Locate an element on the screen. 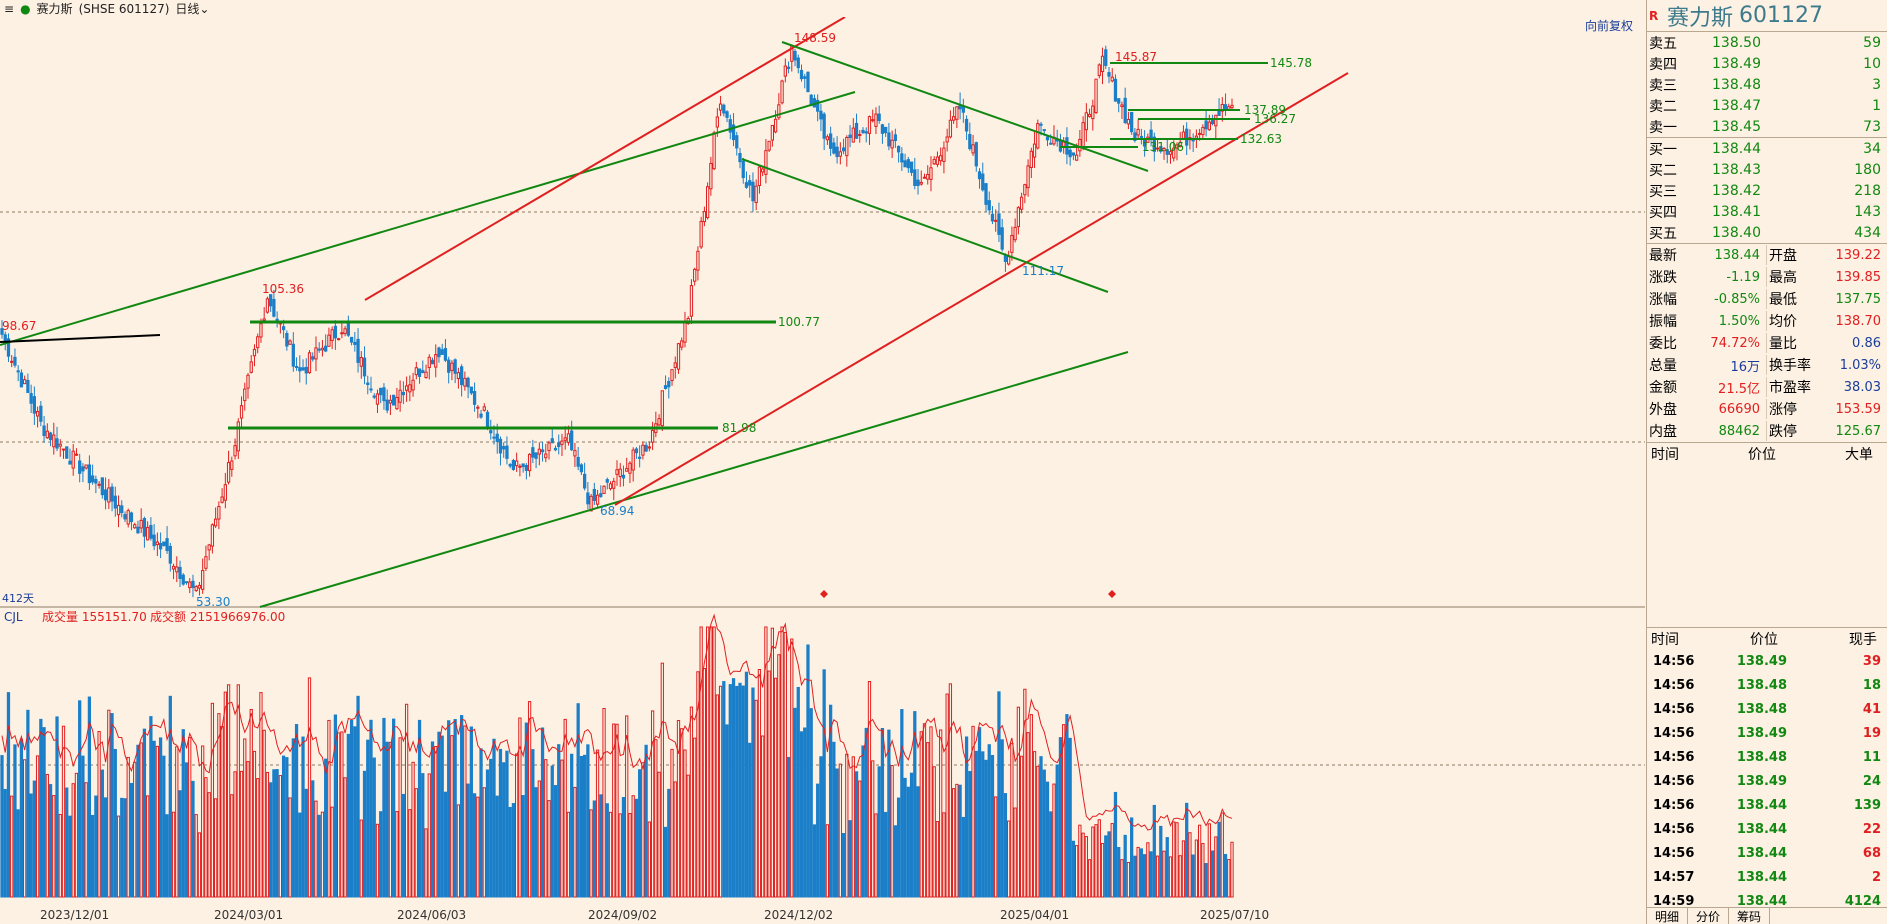 The width and height of the screenshot is (1887, 924). stat-row: 涨跌 -1.19 最高 139.85 is located at coordinates (1767, 277).